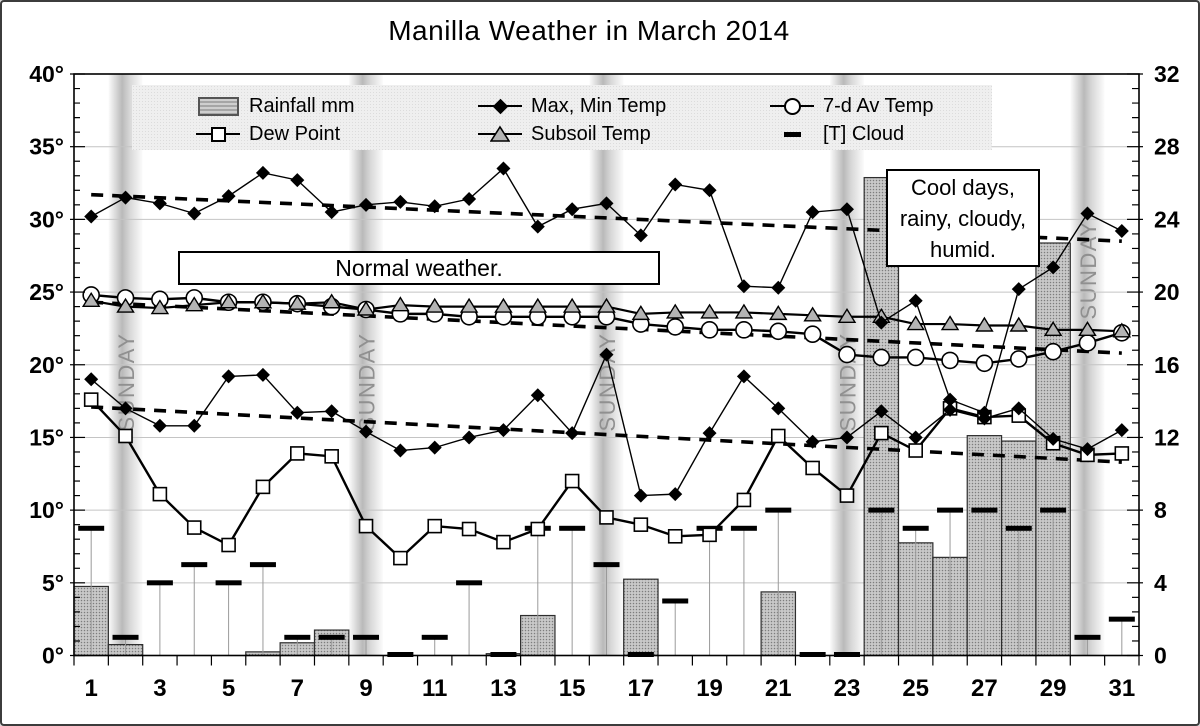  I want to click on x-axis-label: 21, so click(778, 688).